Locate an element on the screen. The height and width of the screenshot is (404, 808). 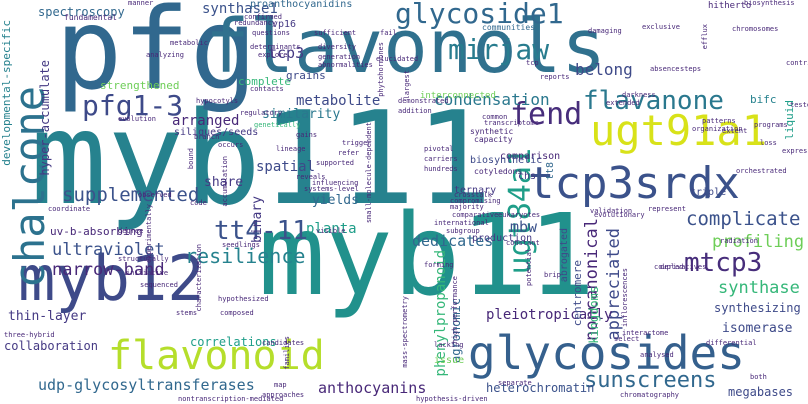
word: branch is located at coordinates (207, 137).